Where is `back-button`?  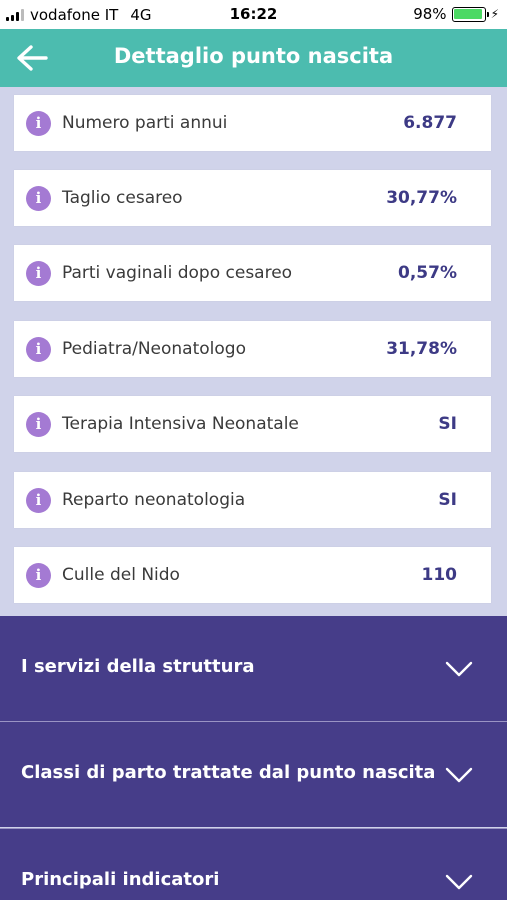
back-button is located at coordinates (32, 58).